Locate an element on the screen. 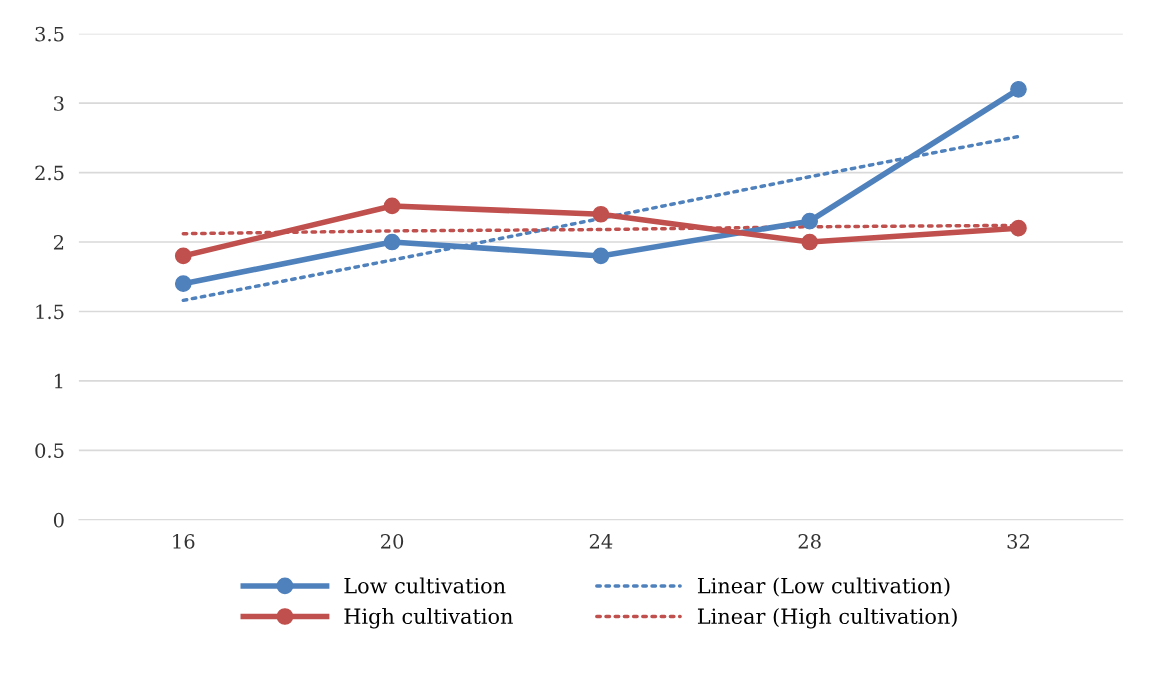 The width and height of the screenshot is (1160, 675). y-tick-label: 1.5 is located at coordinates (50, 312).